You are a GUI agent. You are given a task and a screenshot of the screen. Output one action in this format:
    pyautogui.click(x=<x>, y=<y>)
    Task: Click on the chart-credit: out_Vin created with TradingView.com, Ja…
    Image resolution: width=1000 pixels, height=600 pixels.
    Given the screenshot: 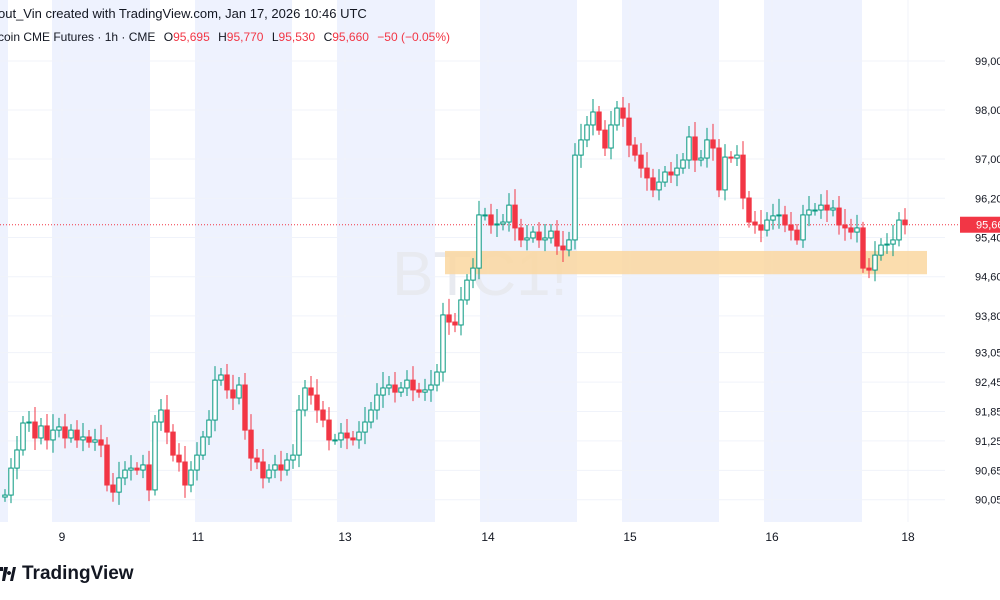 What is the action you would take?
    pyautogui.click(x=183, y=13)
    